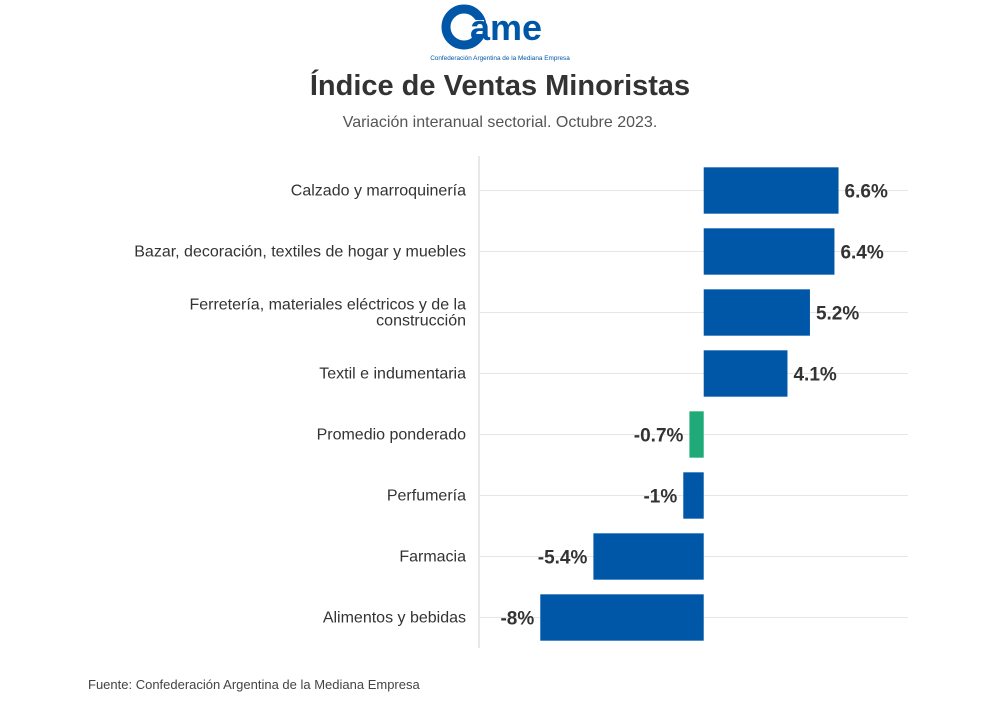  I want to click on category-label-line: Calzado y marroquinería, so click(378, 191).